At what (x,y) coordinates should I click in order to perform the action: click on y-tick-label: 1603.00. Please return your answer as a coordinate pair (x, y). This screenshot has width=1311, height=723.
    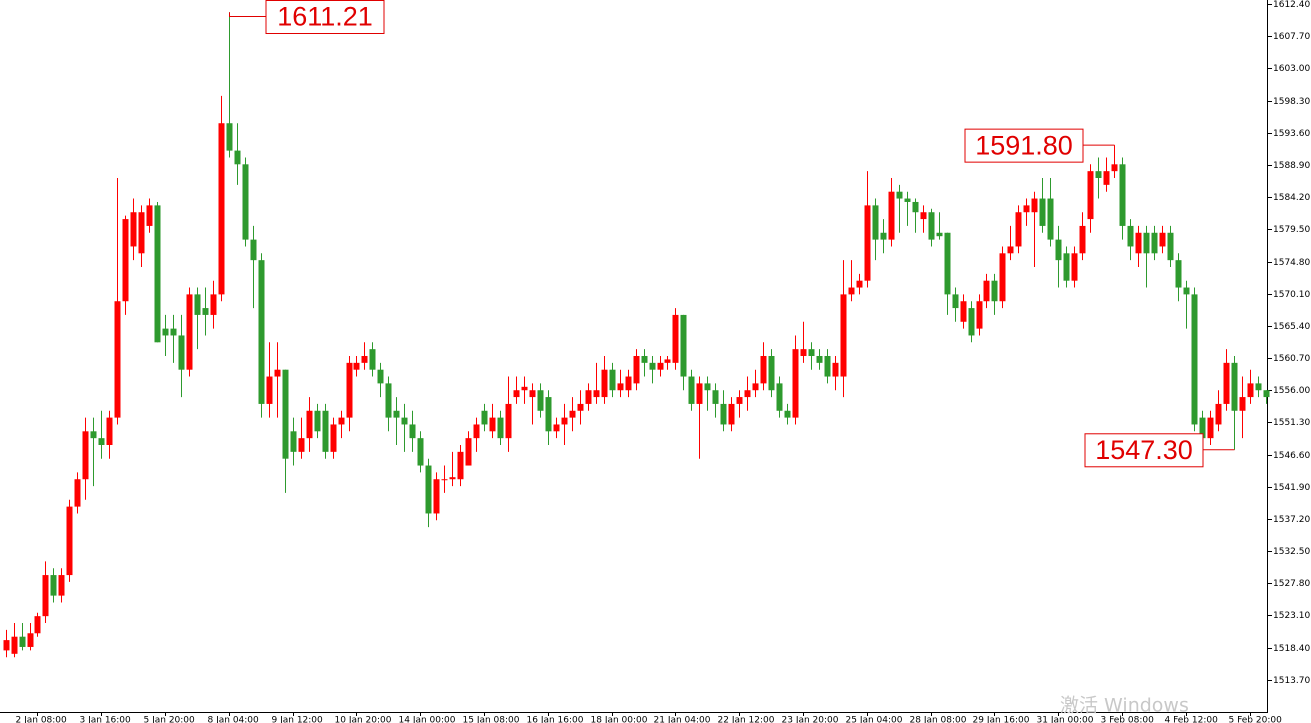
    Looking at the image, I should click on (1291, 69).